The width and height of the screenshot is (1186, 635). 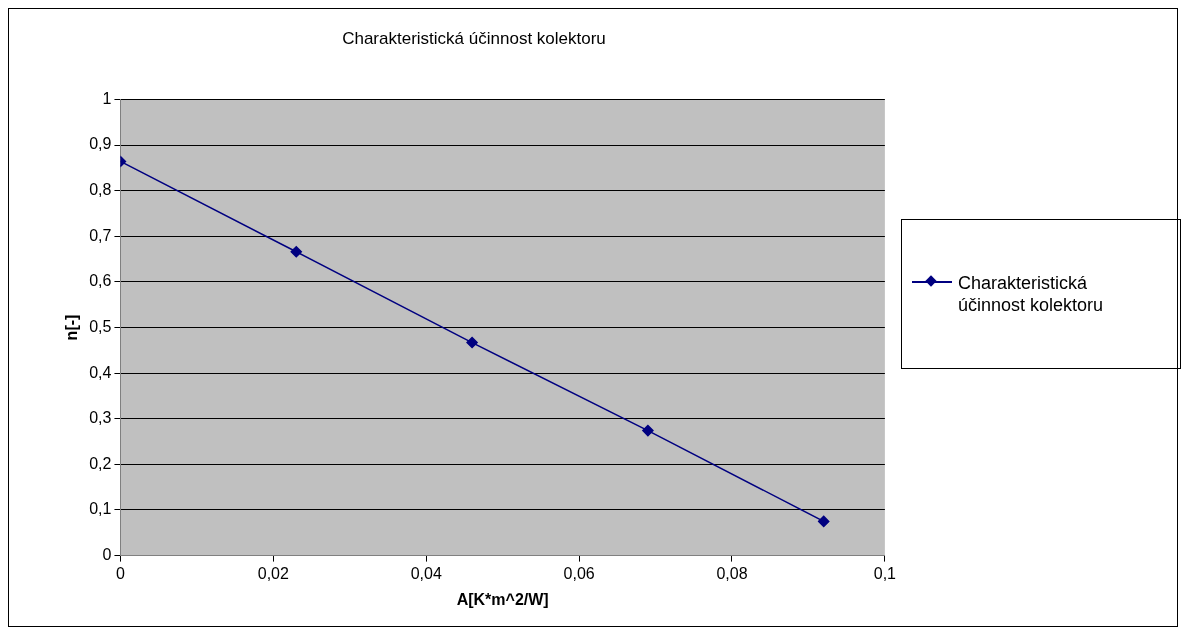 I want to click on y-tick-label: 0,8, so click(x=100, y=190).